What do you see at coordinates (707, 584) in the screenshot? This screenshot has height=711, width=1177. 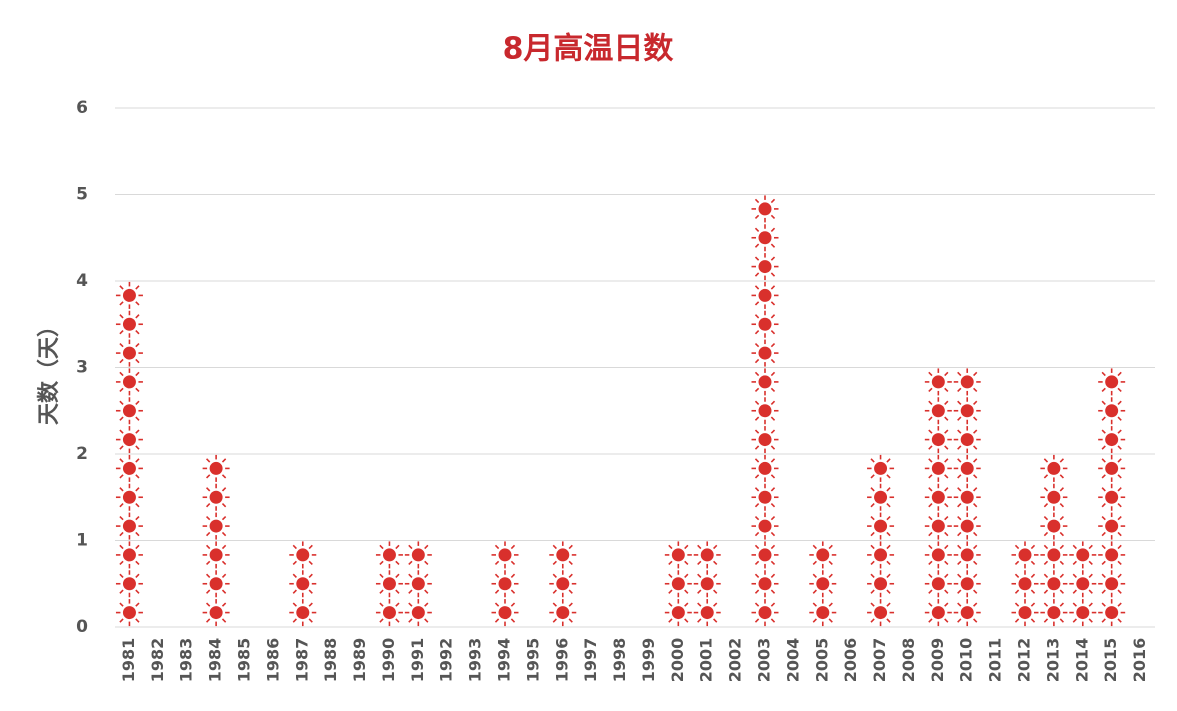 I see `icon-column` at bounding box center [707, 584].